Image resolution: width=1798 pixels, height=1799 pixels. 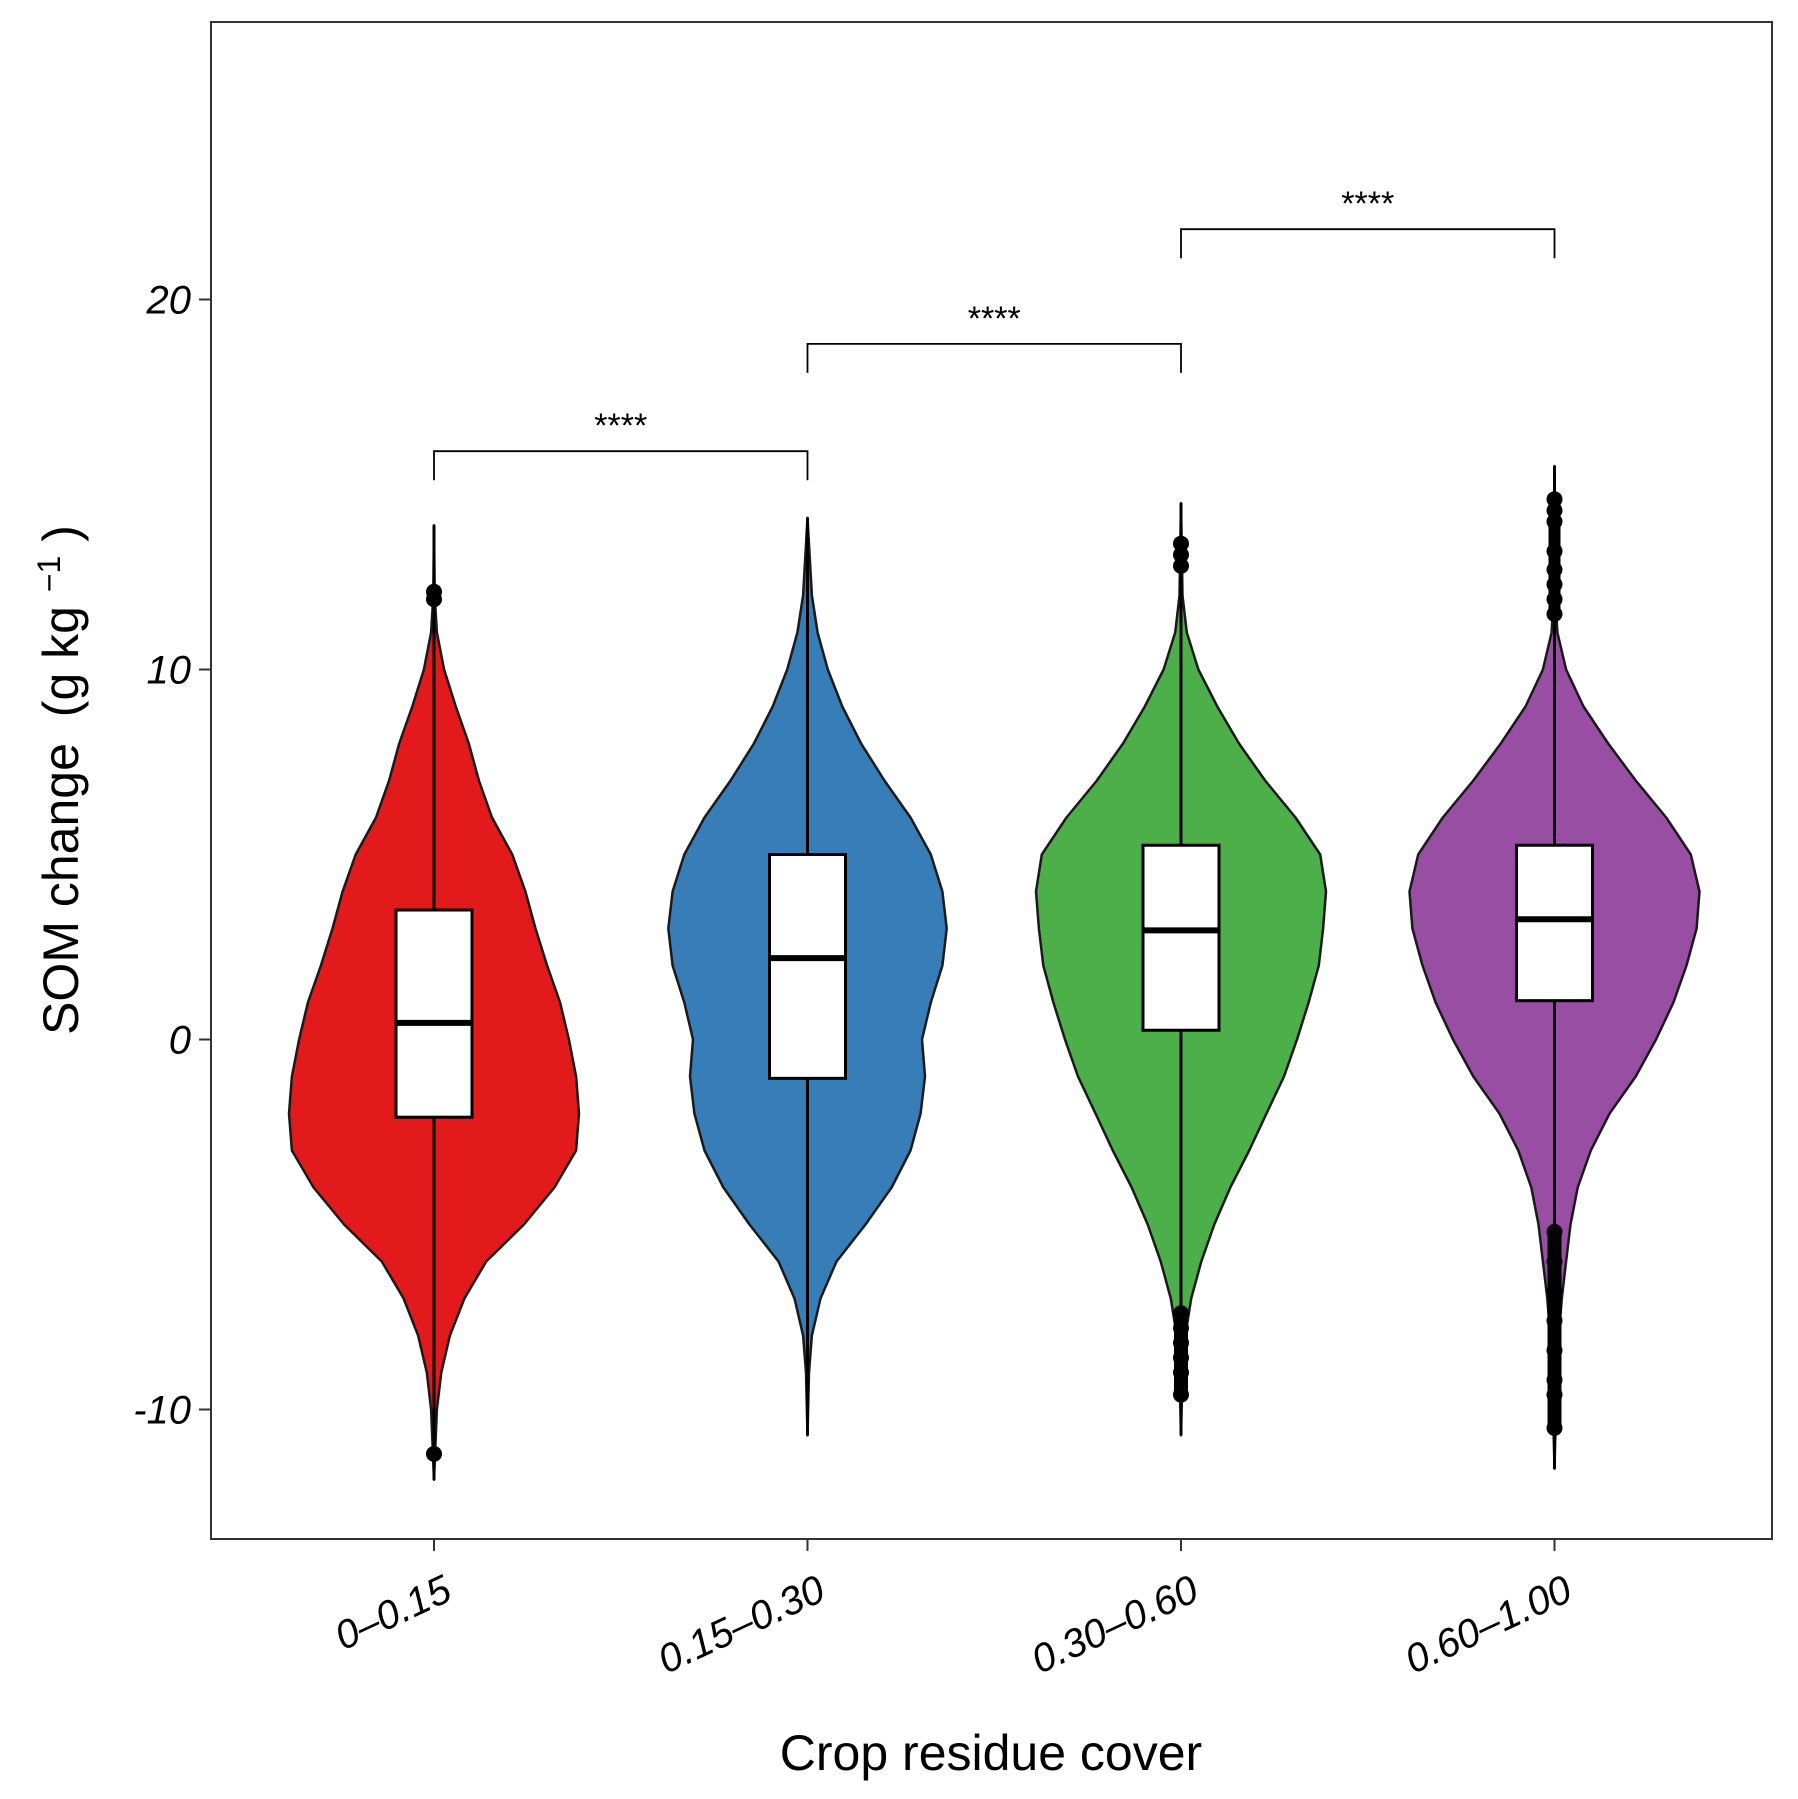 I want to click on x-tick-label-2: 0.30–0.60, so click(x=1115, y=1624).